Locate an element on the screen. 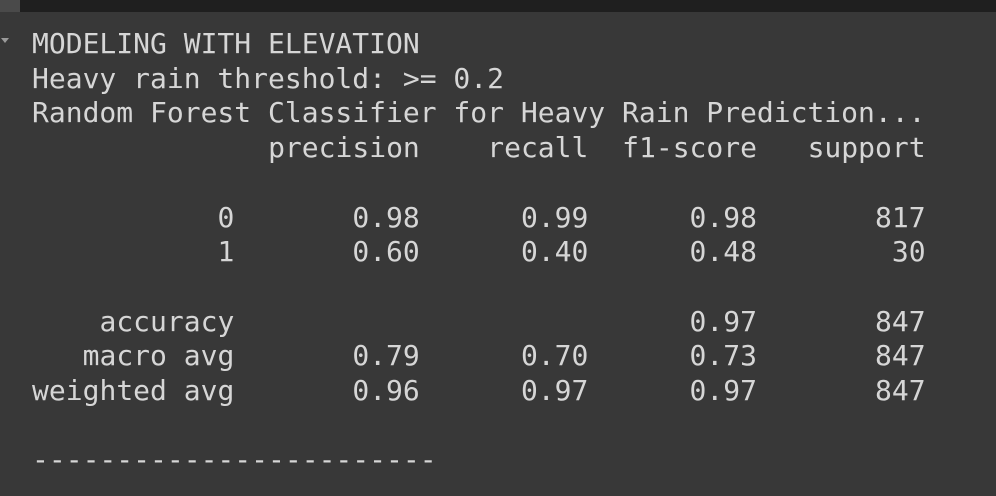 The width and height of the screenshot is (996, 496). column-header: precision is located at coordinates (344, 148).